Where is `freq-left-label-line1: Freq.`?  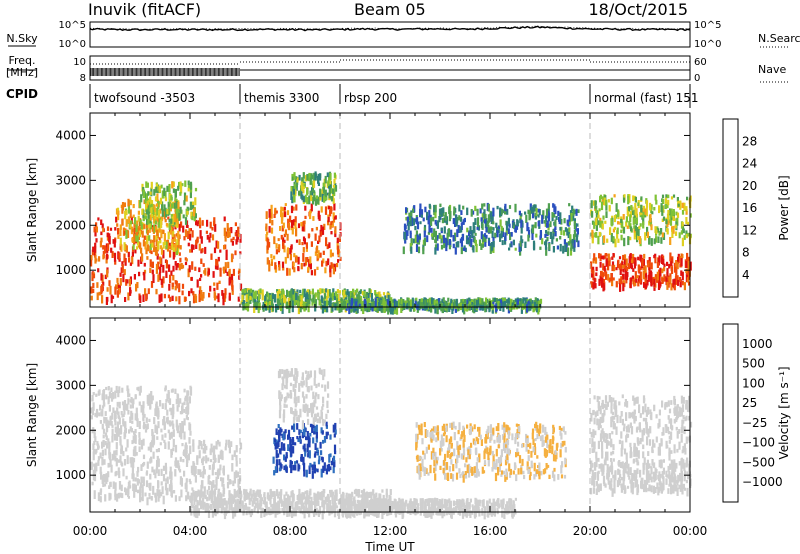 freq-left-label-line1: Freq. is located at coordinates (21, 60).